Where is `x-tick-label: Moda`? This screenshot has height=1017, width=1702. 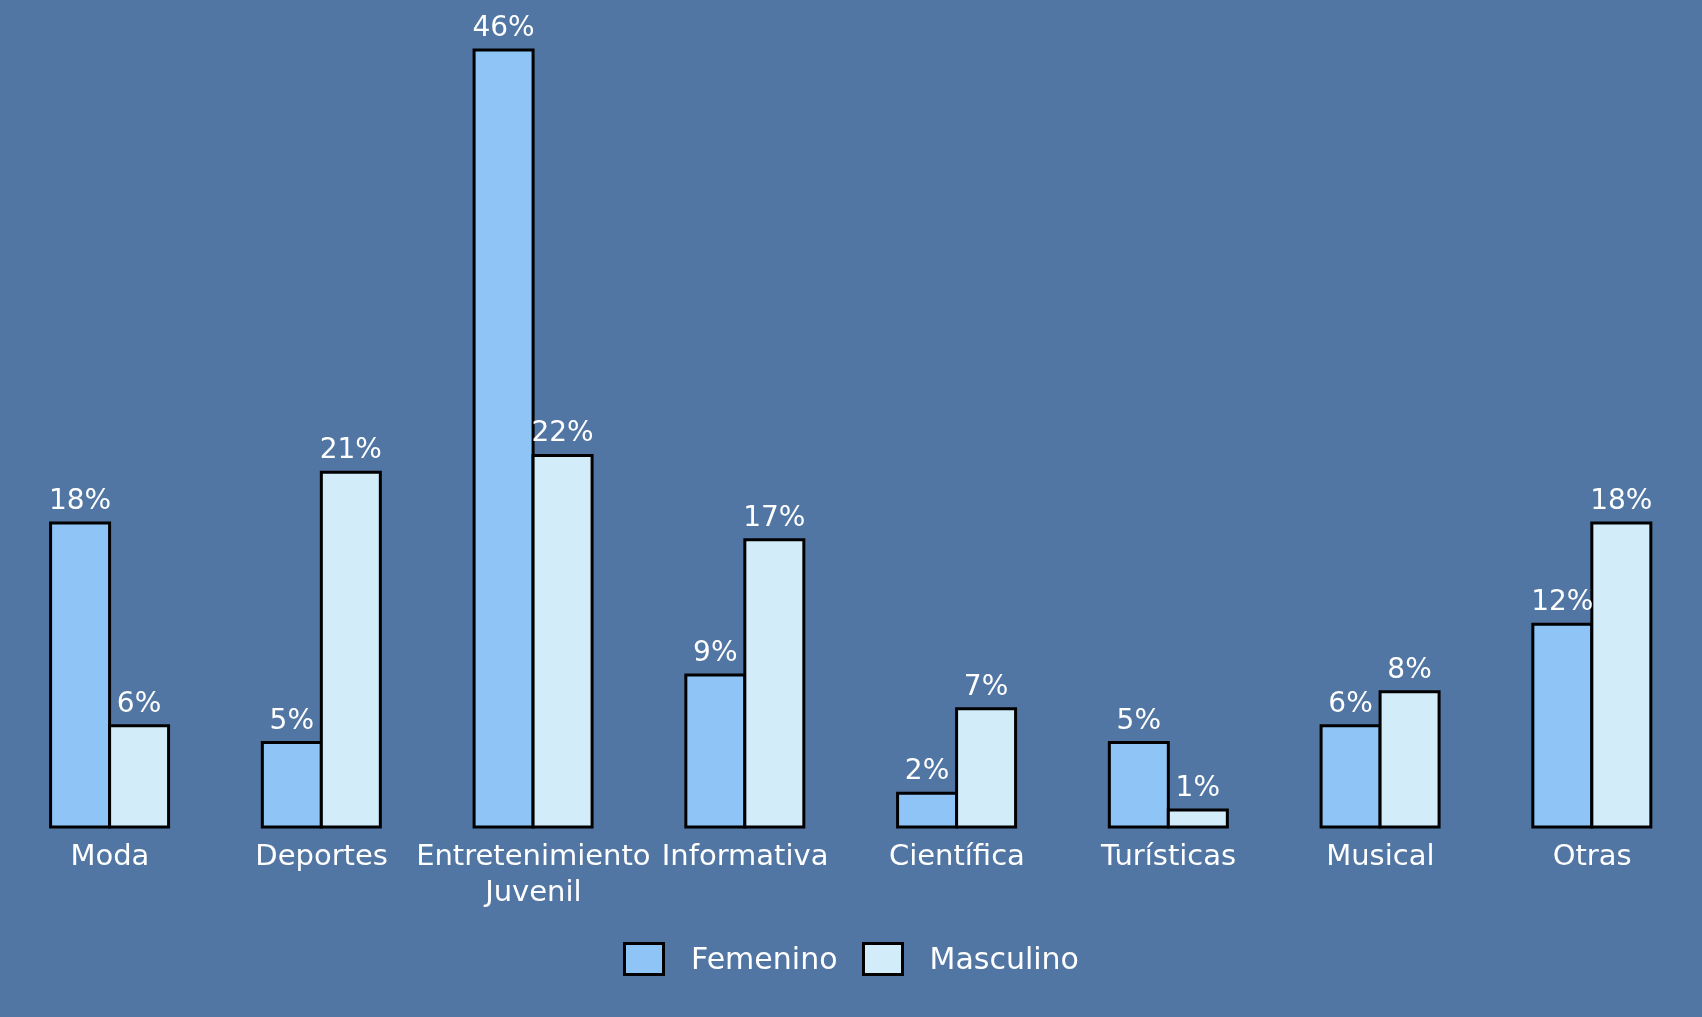 x-tick-label: Moda is located at coordinates (110, 855).